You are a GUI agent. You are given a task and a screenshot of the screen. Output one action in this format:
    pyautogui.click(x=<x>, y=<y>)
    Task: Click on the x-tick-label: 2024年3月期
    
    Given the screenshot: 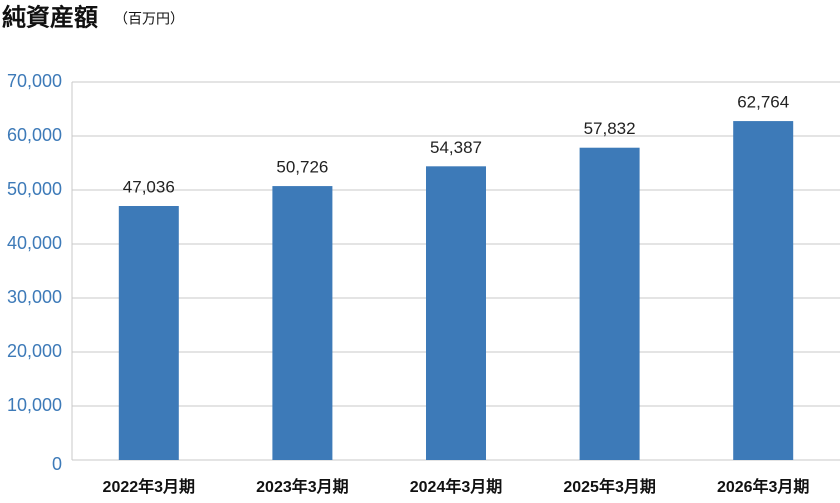 What is the action you would take?
    pyautogui.click(x=456, y=486)
    